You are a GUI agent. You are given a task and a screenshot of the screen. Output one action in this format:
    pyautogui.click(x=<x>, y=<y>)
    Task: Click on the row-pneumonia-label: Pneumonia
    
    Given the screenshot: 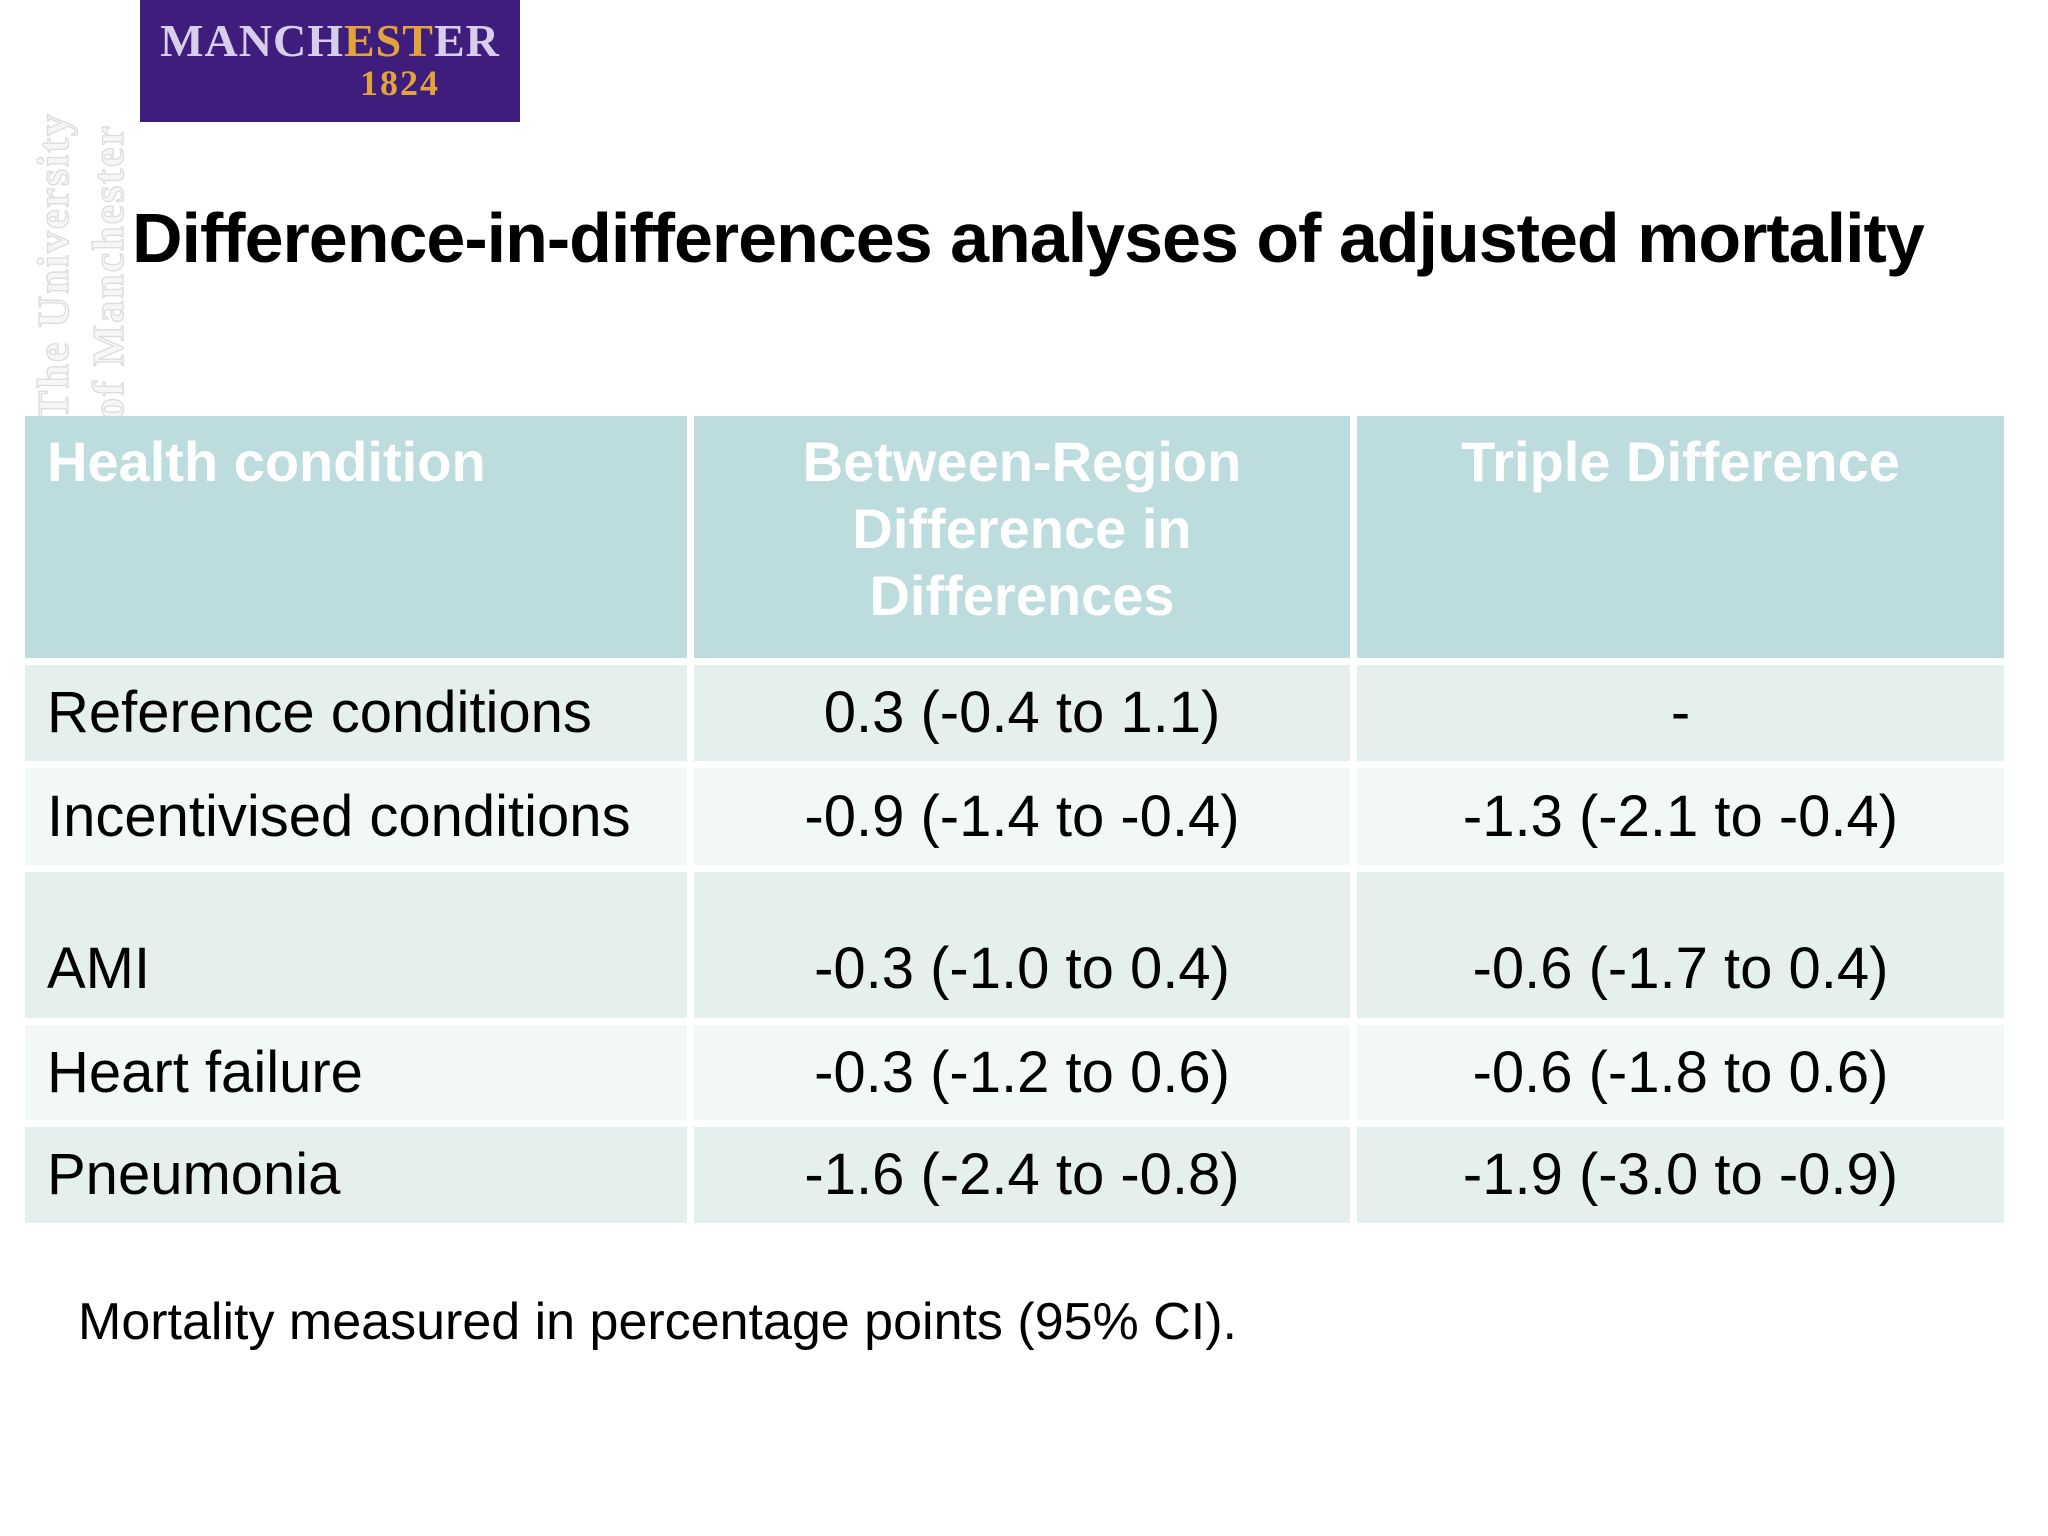 What is the action you would take?
    pyautogui.click(x=356, y=1175)
    